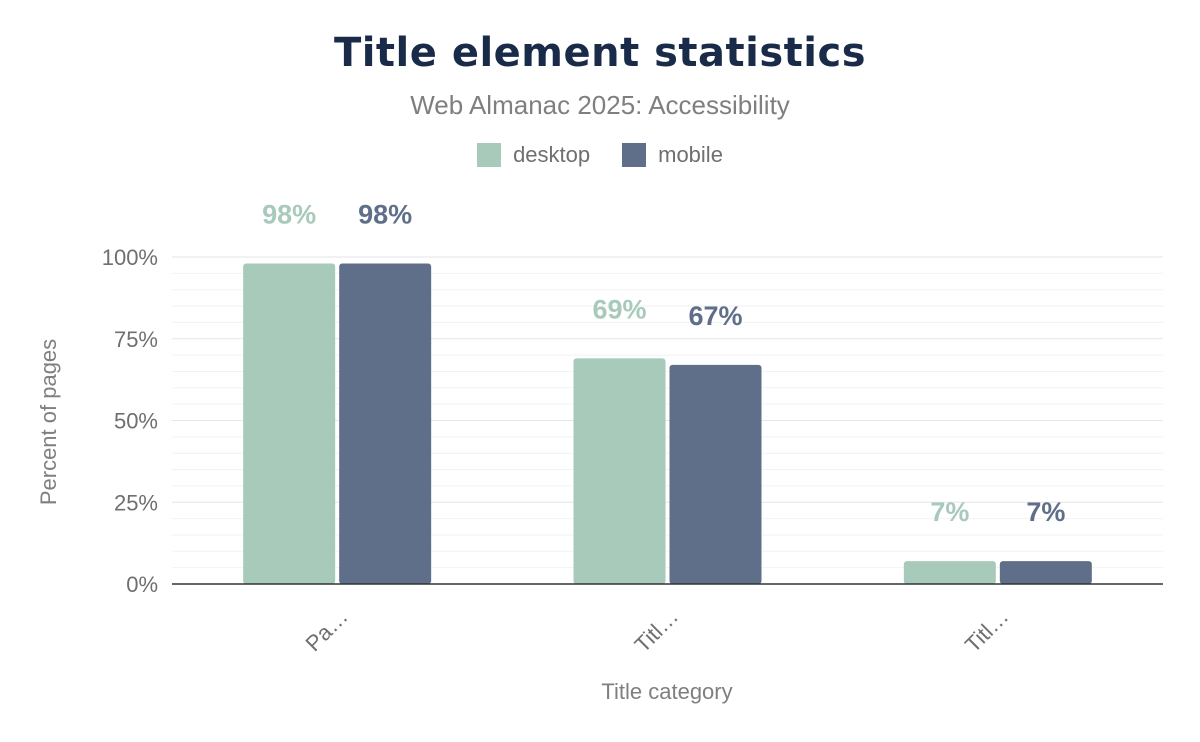 The width and height of the screenshot is (1200, 742). I want to click on legend-item-desktop: desktop, so click(533, 155).